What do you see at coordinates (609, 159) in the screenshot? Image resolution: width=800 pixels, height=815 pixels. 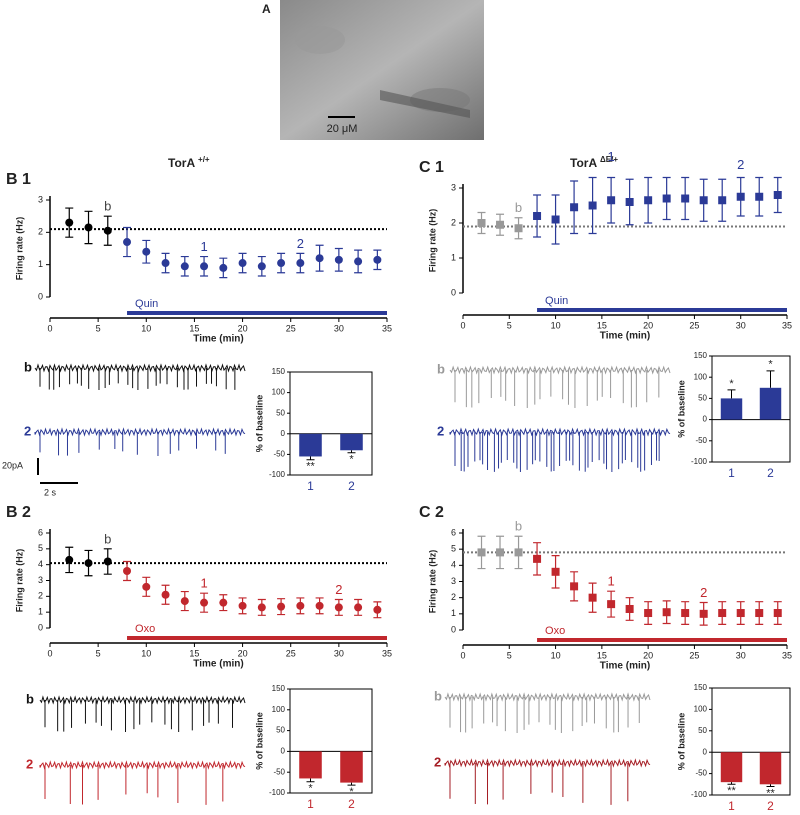 I see `genotype-superscript: ΔE/+` at bounding box center [609, 159].